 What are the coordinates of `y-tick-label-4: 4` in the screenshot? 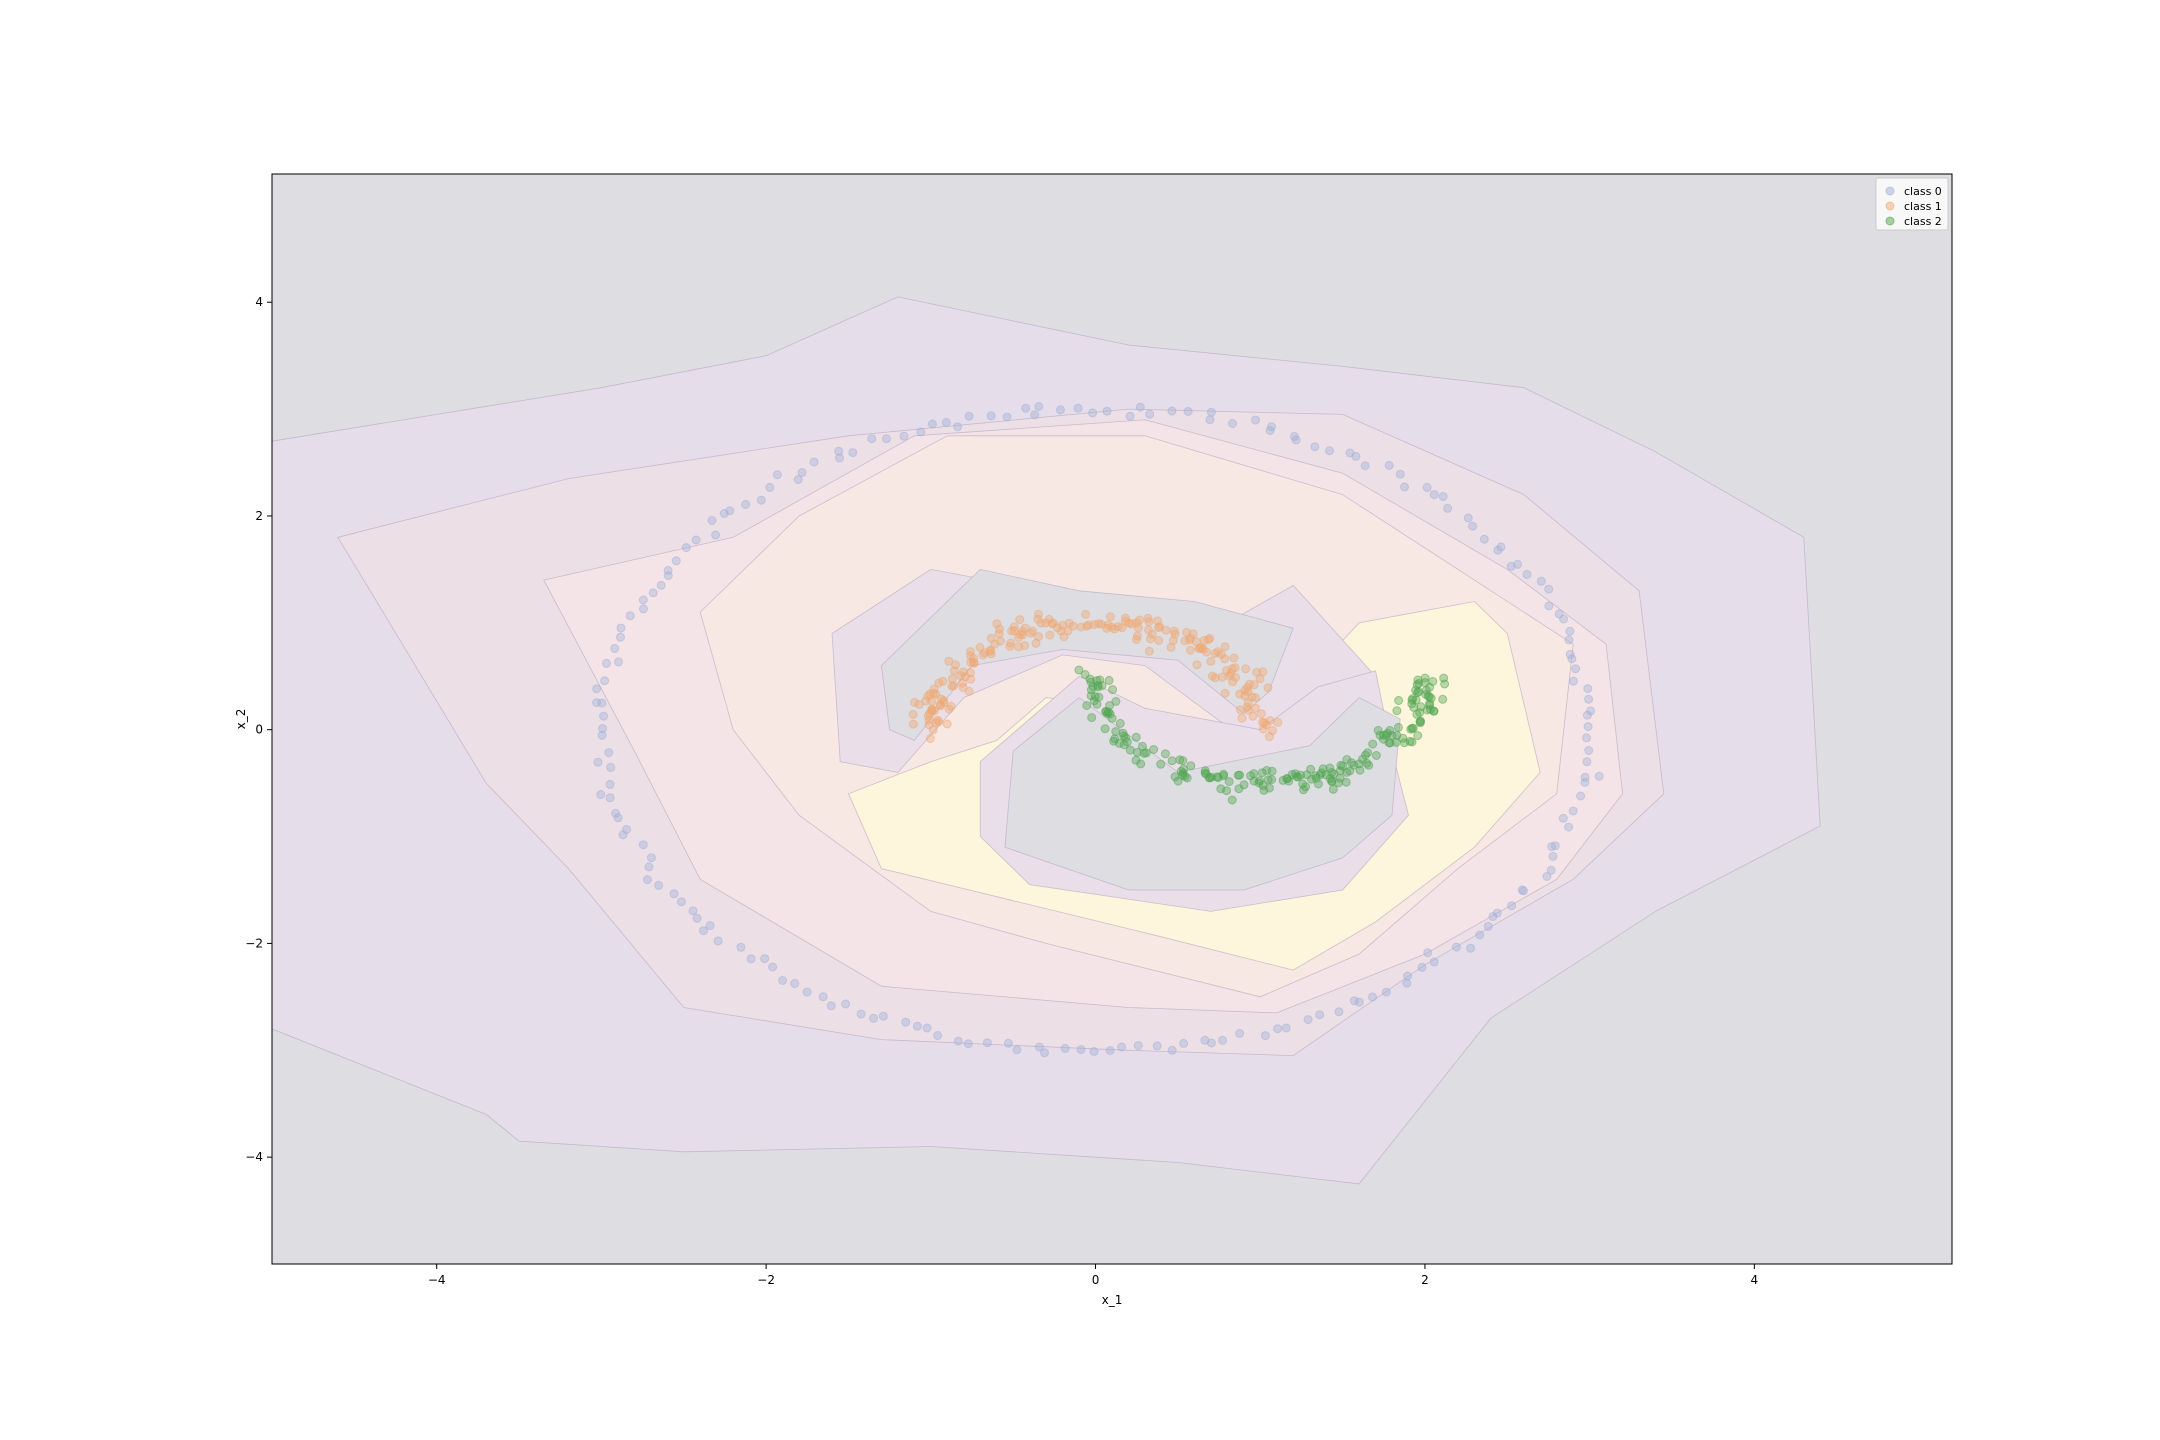 It's located at (259, 302).